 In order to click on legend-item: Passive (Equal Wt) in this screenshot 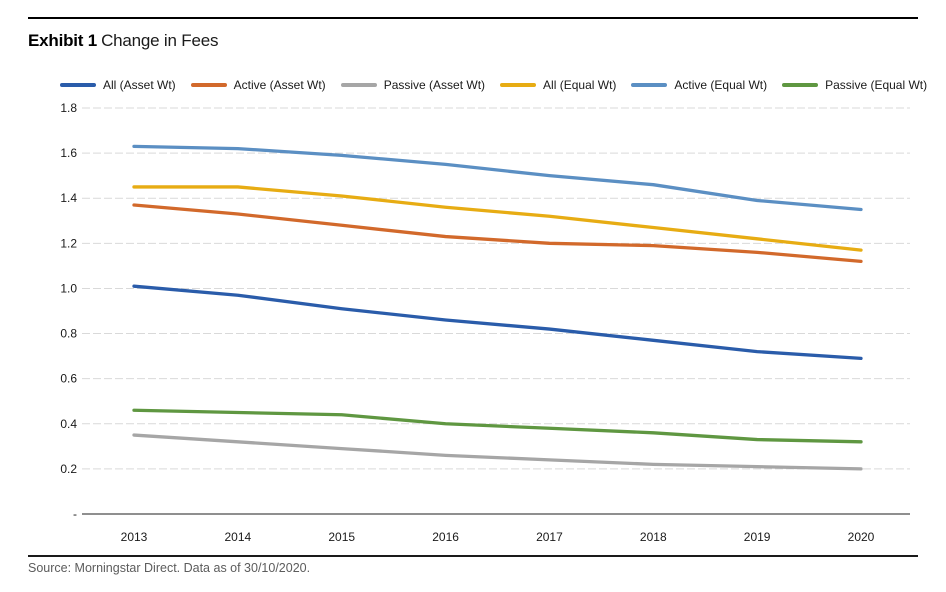, I will do `click(854, 85)`.